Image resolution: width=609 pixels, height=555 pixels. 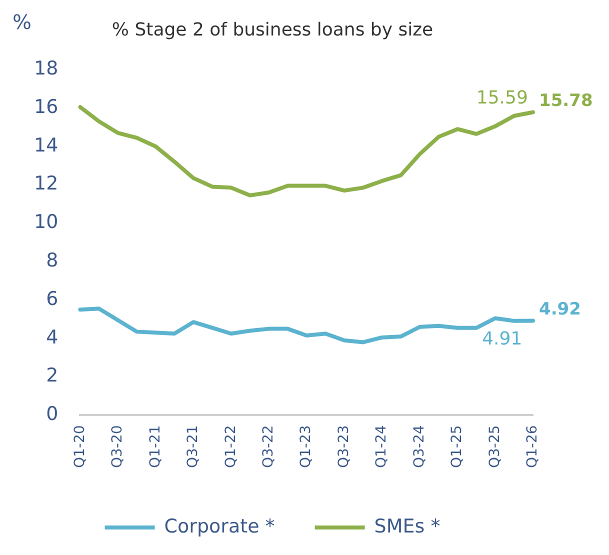 I want to click on x-tick-label: Q1-25, so click(x=457, y=446).